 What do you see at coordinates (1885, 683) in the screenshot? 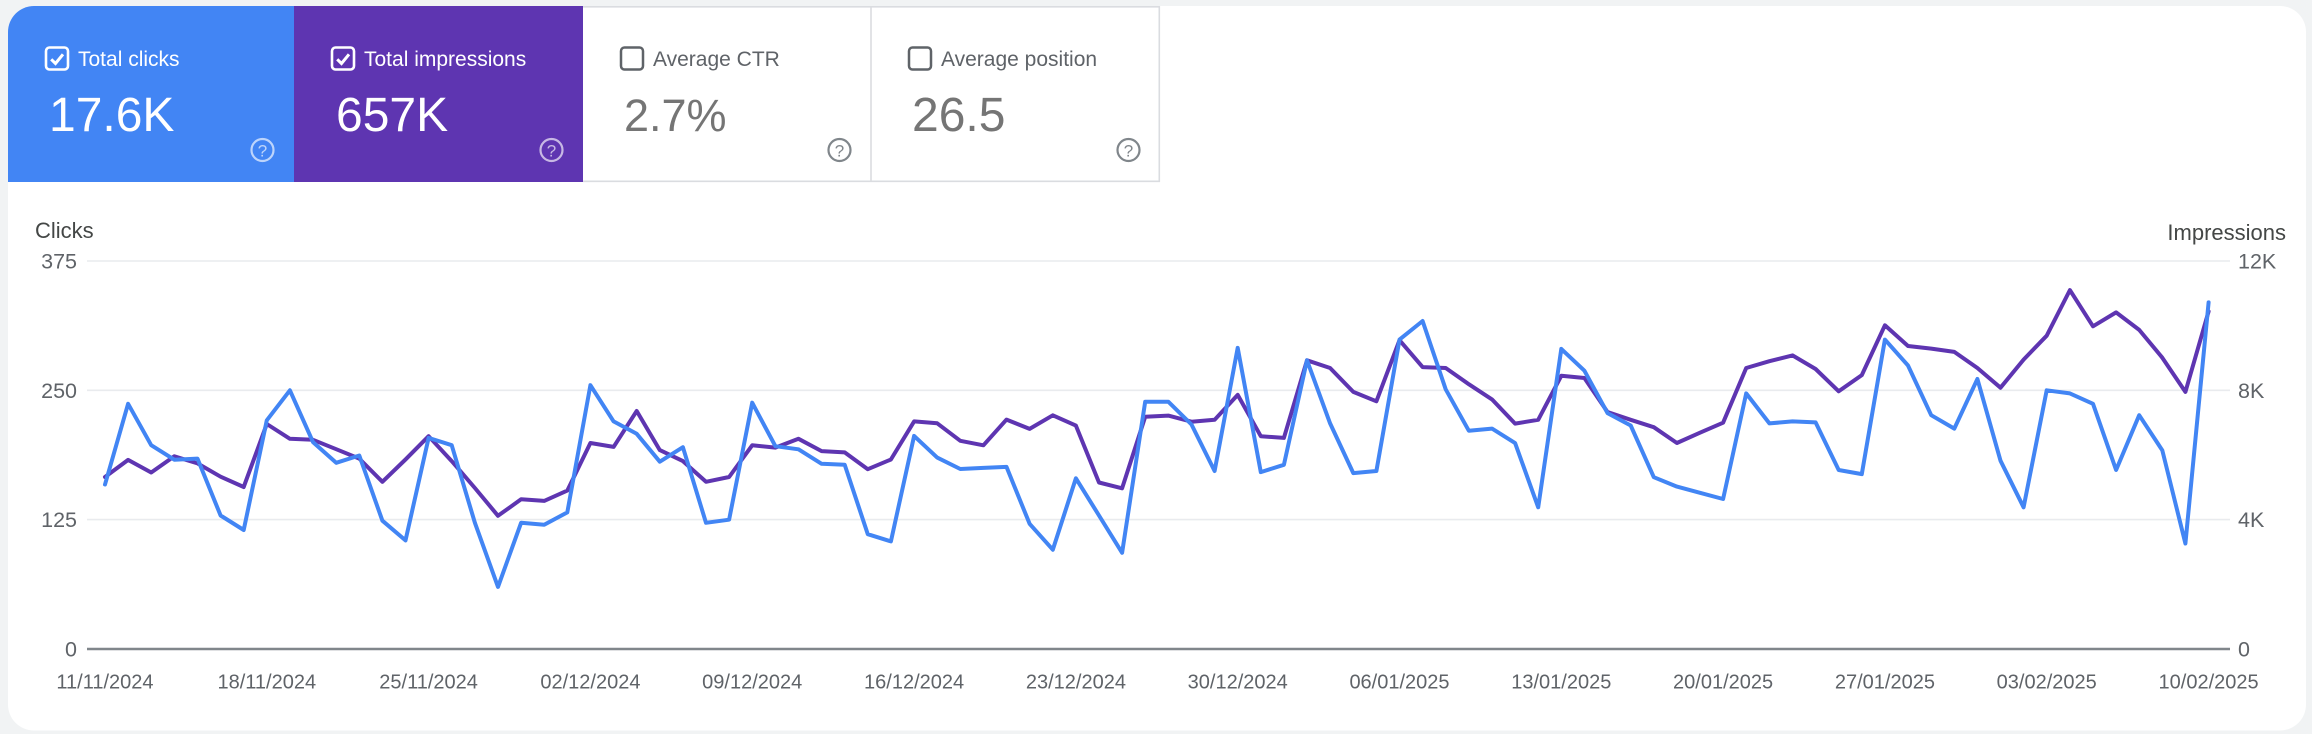
I see `svg-text: 27/01/2025` at bounding box center [1885, 683].